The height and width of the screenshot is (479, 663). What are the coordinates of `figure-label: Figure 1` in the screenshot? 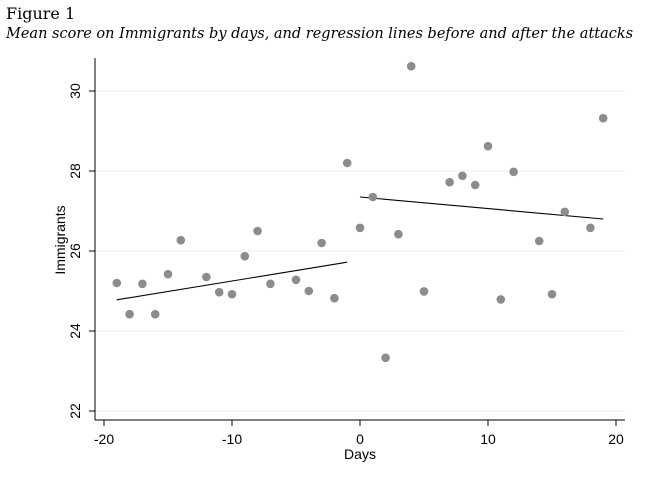 It's located at (41, 13).